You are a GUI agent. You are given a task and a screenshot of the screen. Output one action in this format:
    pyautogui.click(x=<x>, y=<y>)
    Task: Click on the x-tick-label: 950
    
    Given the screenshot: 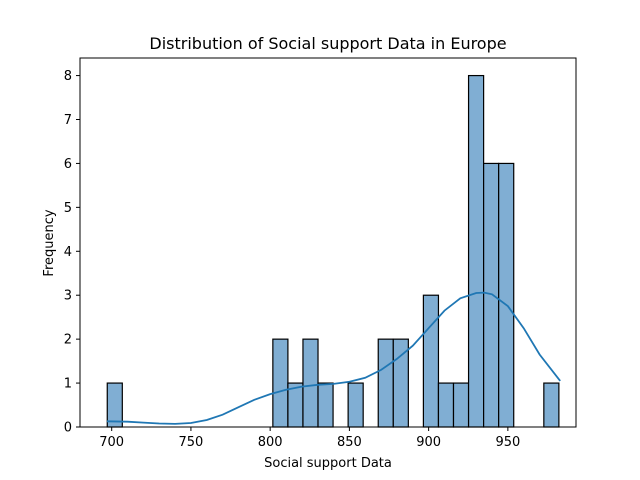 What is the action you would take?
    pyautogui.click(x=507, y=442)
    